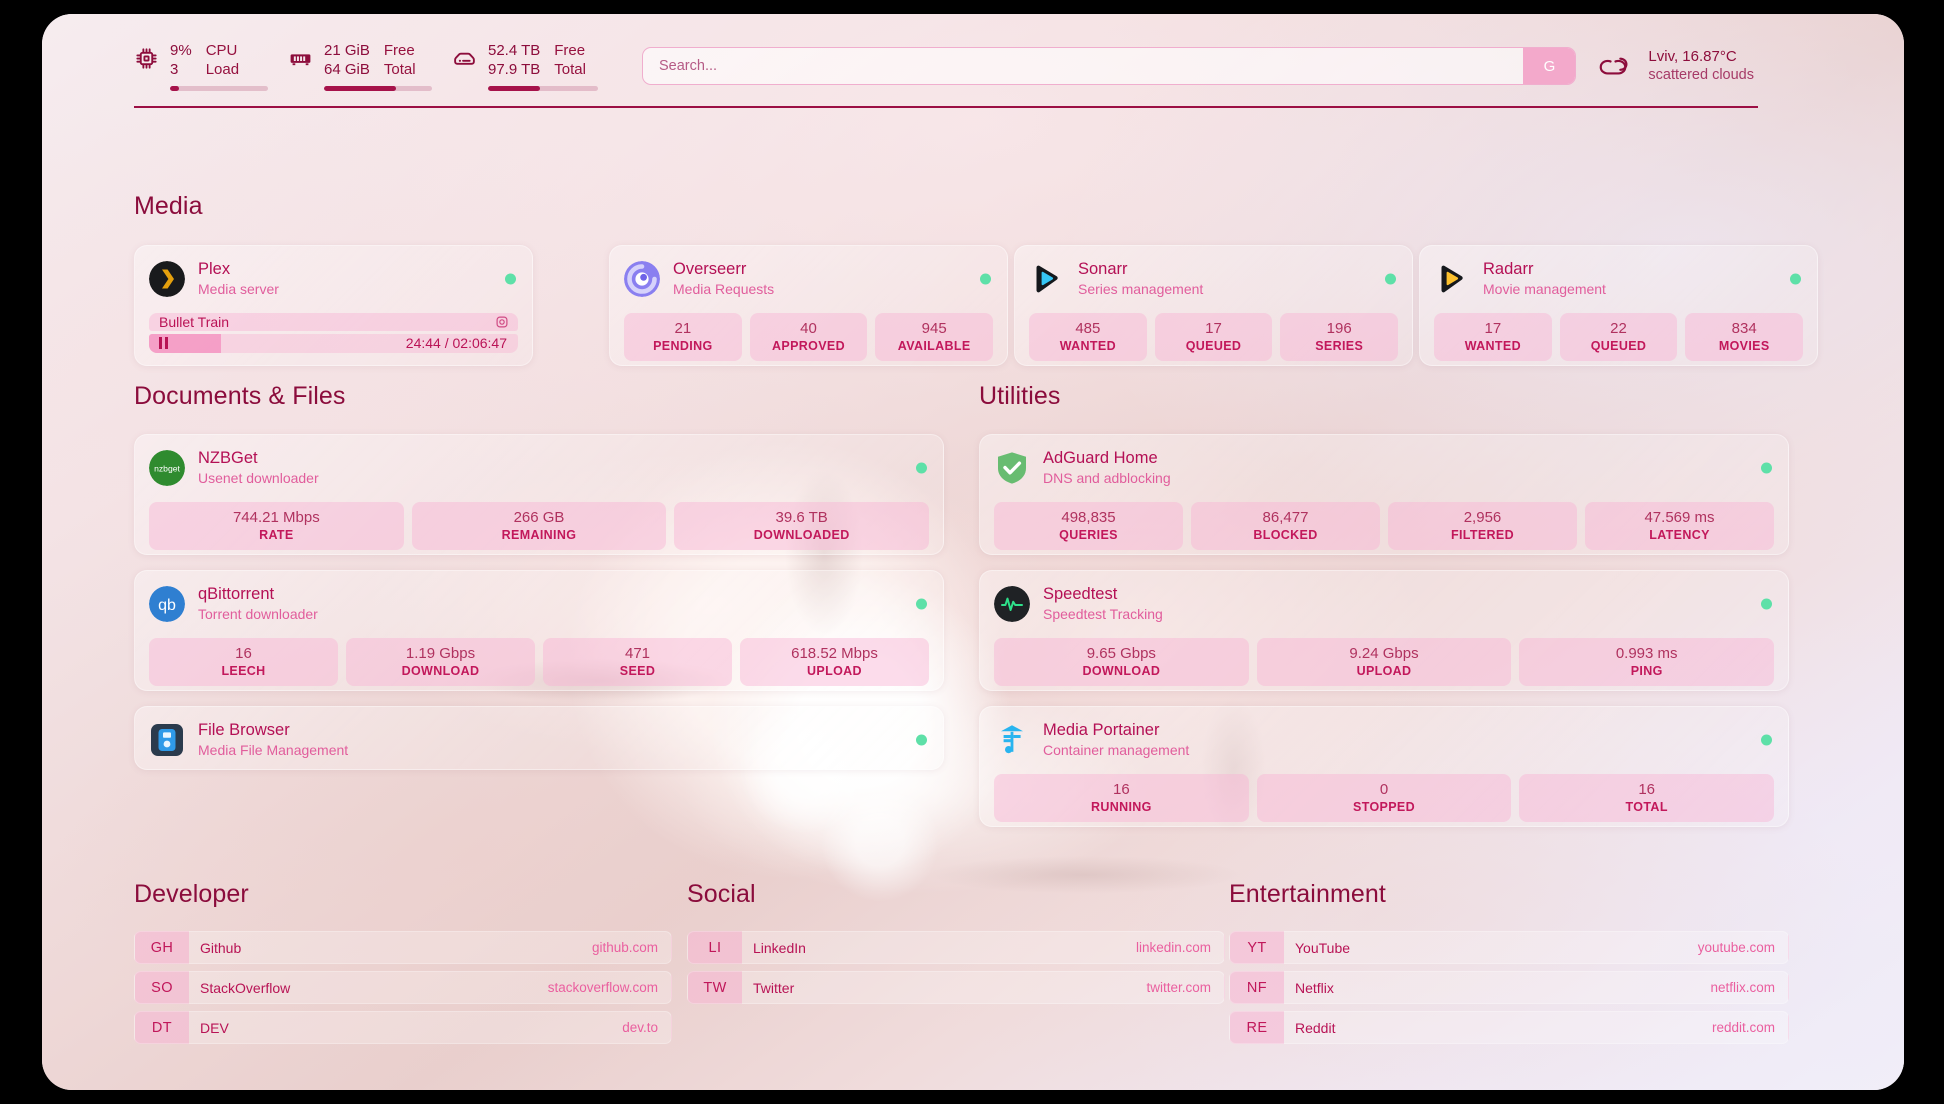  I want to click on memory-free-value: 21 GiB, so click(347, 50).